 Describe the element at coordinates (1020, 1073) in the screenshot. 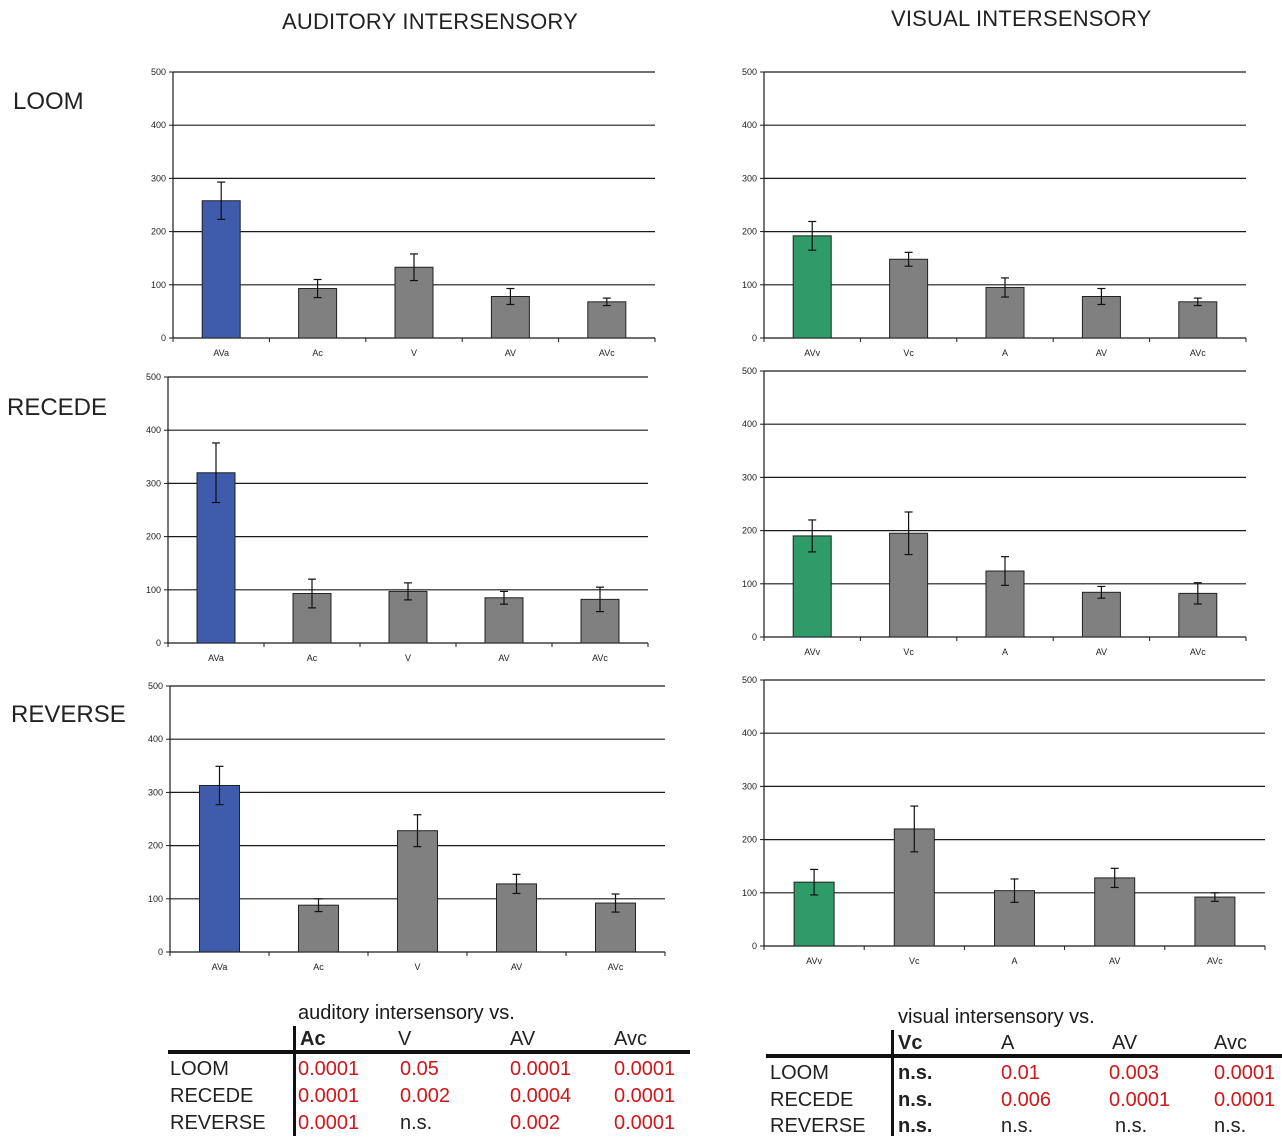

I see `visual-loom-a: 0.01` at that location.